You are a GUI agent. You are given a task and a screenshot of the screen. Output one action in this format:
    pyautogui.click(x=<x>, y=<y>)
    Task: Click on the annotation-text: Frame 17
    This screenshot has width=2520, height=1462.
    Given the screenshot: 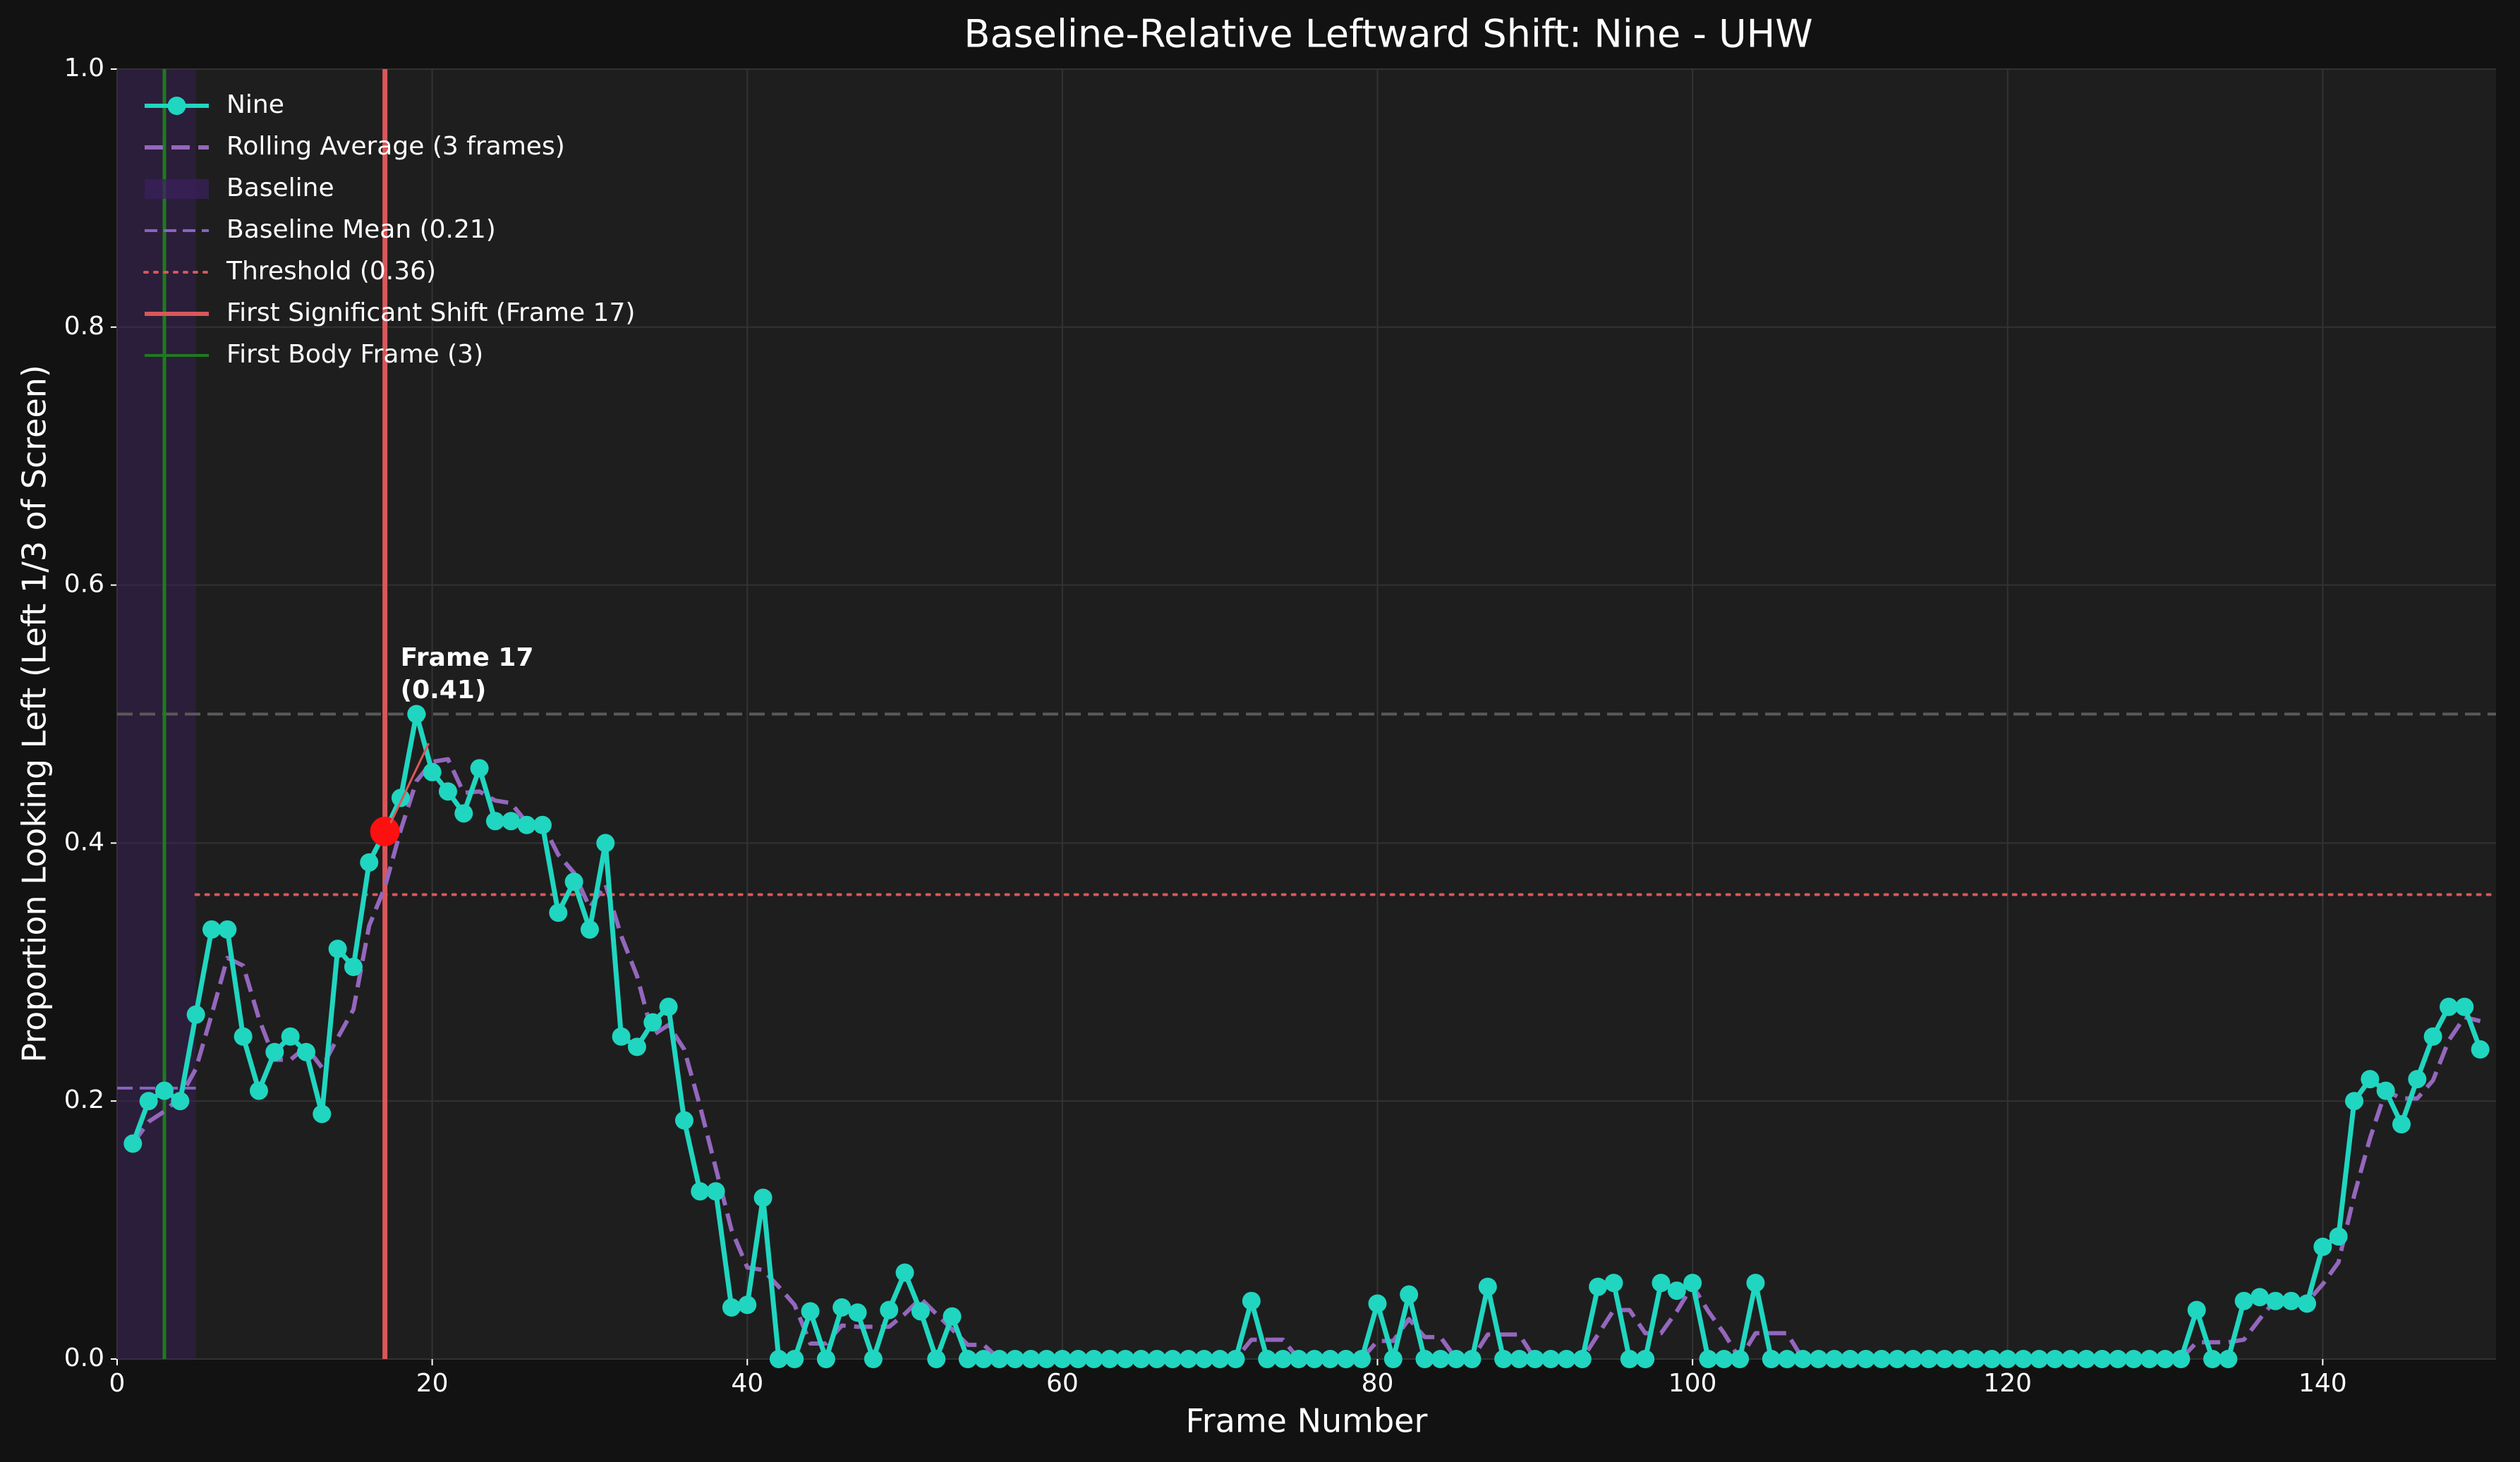 What is the action you would take?
    pyautogui.click(x=468, y=657)
    